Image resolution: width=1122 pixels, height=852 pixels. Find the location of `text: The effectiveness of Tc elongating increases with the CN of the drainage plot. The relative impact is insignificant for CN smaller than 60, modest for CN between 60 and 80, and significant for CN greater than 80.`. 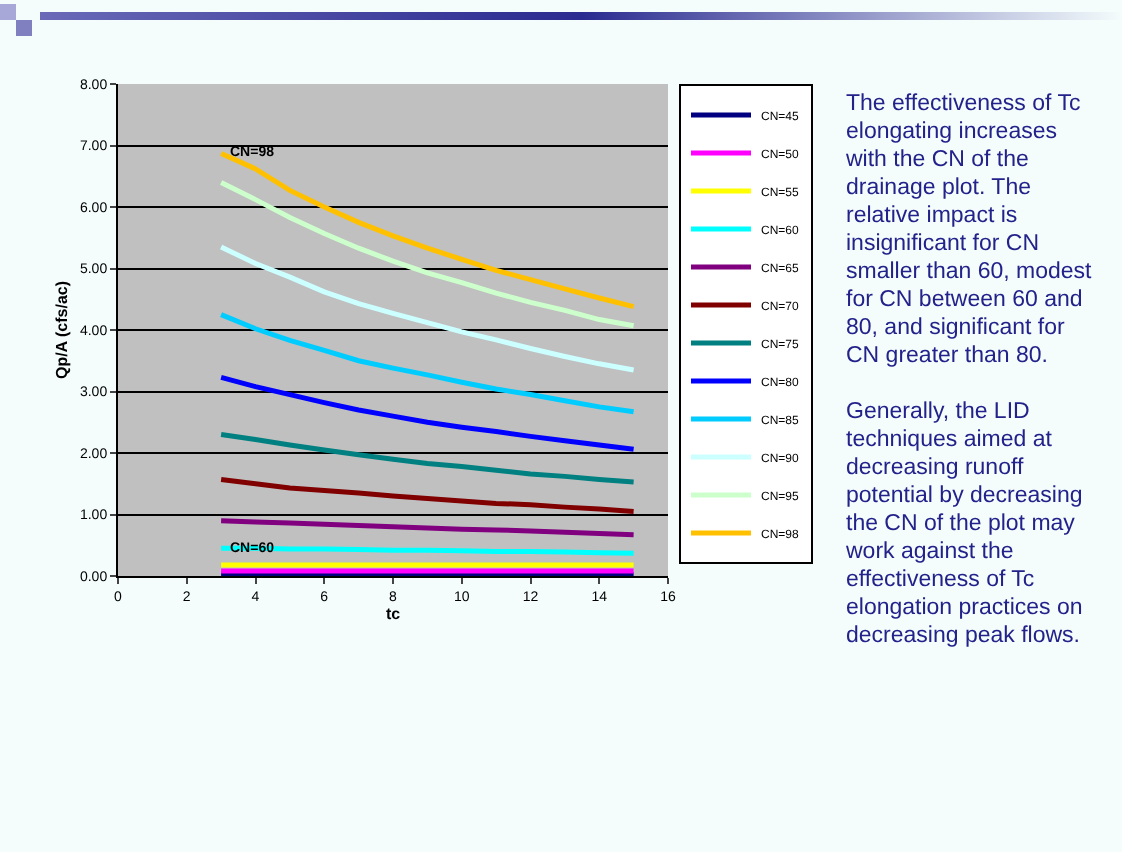

text: The effectiveness of Tc elongating increases with the CN of the drainage plot. The relative impact is insignificant for CN smaller than 60, modest for CN between 60 and 80, and significant for CN greater than 80. is located at coordinates (969, 230).